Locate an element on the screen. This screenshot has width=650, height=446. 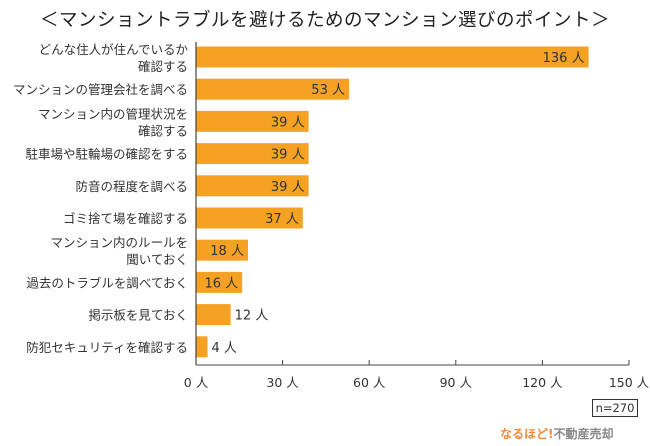
x-tick-label: 120 人 is located at coordinates (542, 382).